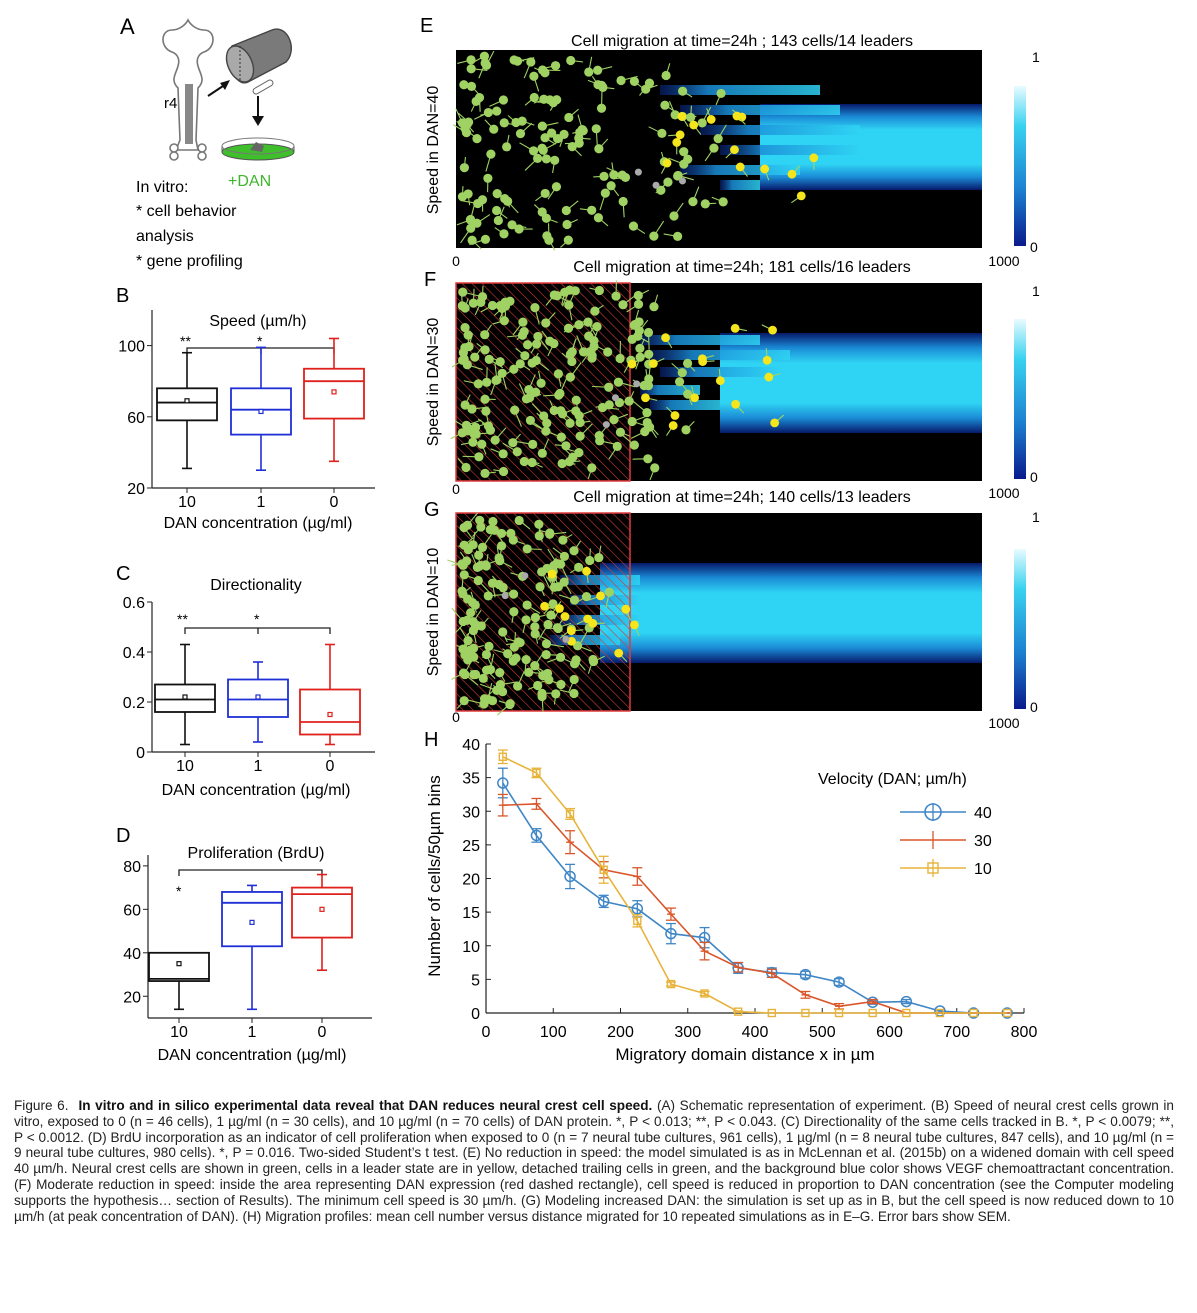  I want to click on y-tick-label: 5, so click(475, 980).